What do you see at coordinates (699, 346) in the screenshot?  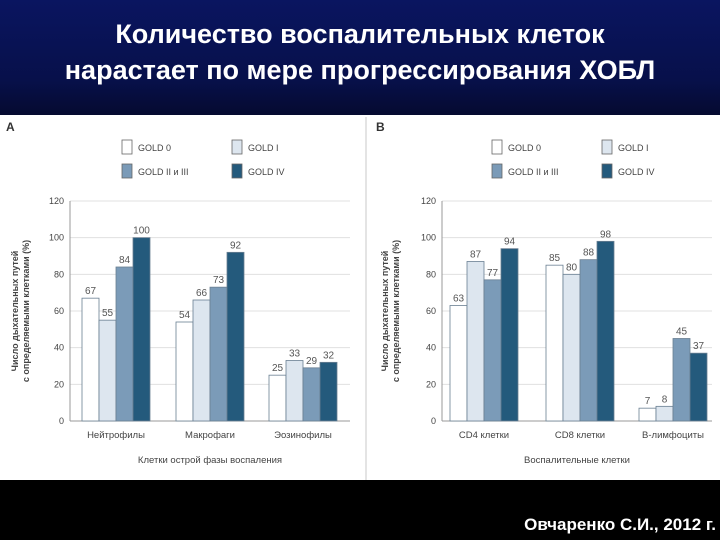 I see `panel-b-bar-value-label: 37` at bounding box center [699, 346].